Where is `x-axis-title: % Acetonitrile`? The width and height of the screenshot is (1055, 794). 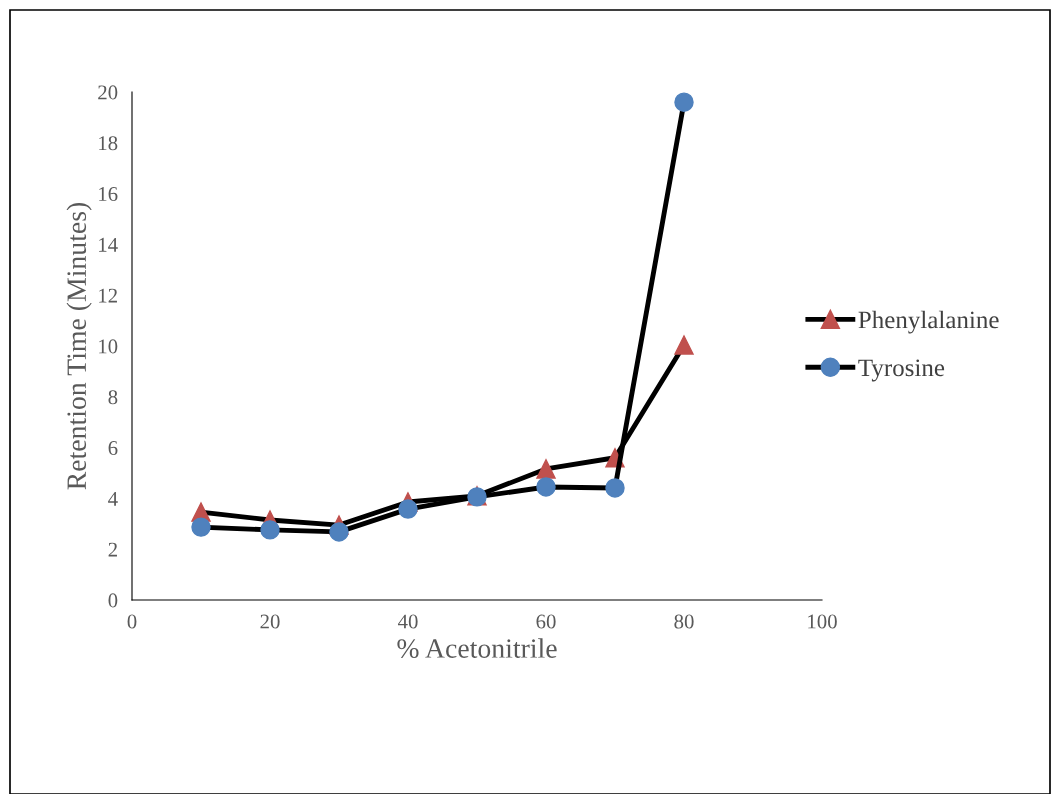
x-axis-title: % Acetonitrile is located at coordinates (477, 648).